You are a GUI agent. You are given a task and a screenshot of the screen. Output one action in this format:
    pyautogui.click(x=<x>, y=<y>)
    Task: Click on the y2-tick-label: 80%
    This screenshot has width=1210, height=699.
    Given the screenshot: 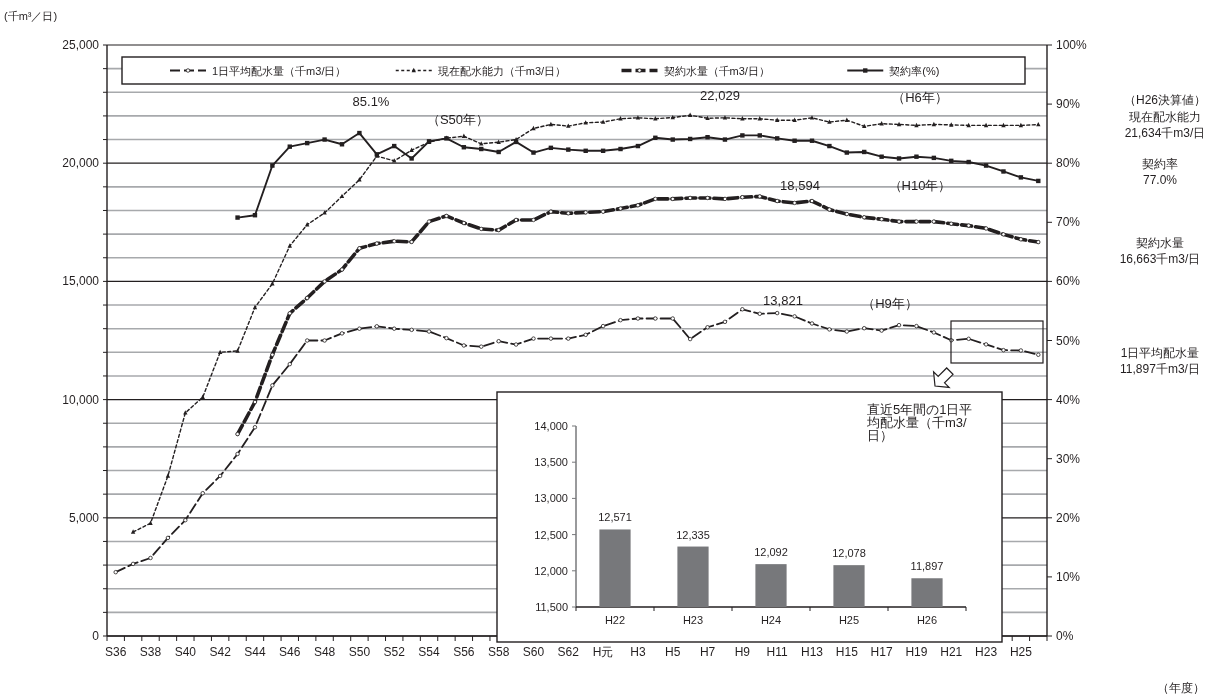 What is the action you would take?
    pyautogui.click(x=1068, y=163)
    